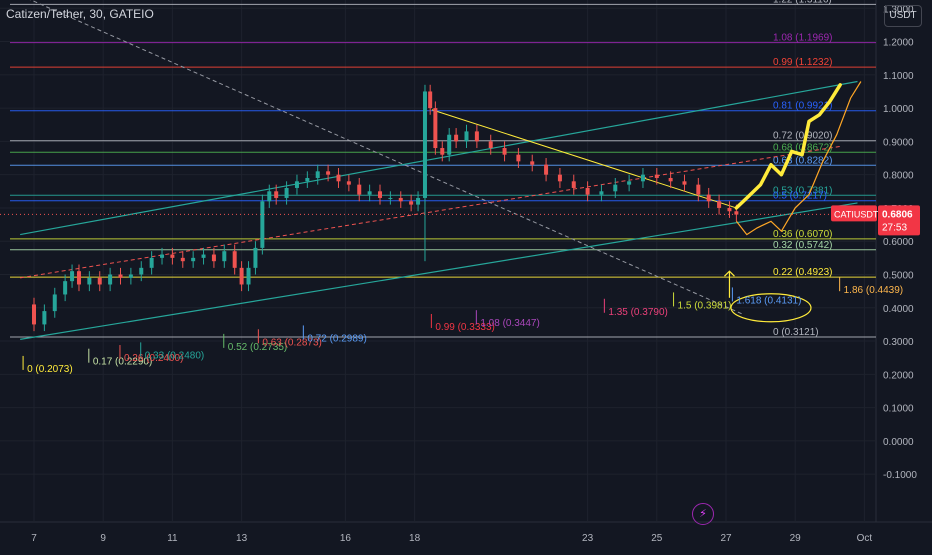 The width and height of the screenshot is (932, 555). I want to click on price-tick-label: 1.0000, so click(898, 109).